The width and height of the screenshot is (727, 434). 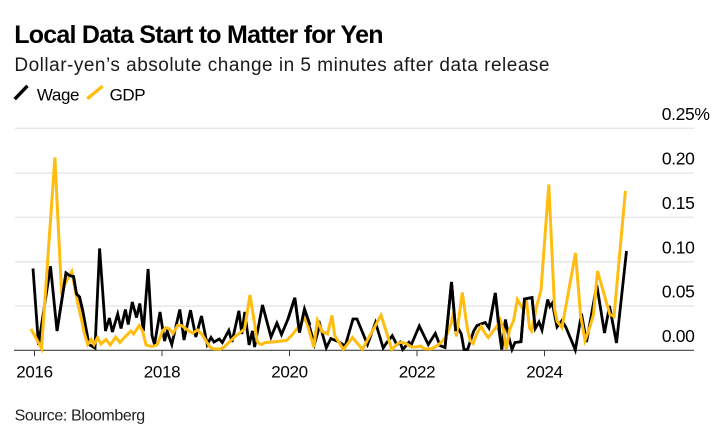 I want to click on svg-text: 2018, so click(x=162, y=371).